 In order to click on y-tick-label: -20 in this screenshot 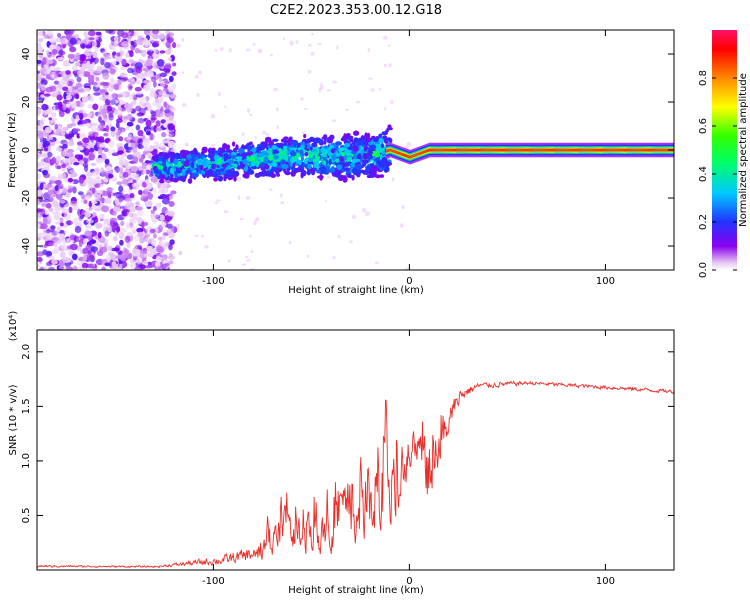, I will do `click(26, 198)`.